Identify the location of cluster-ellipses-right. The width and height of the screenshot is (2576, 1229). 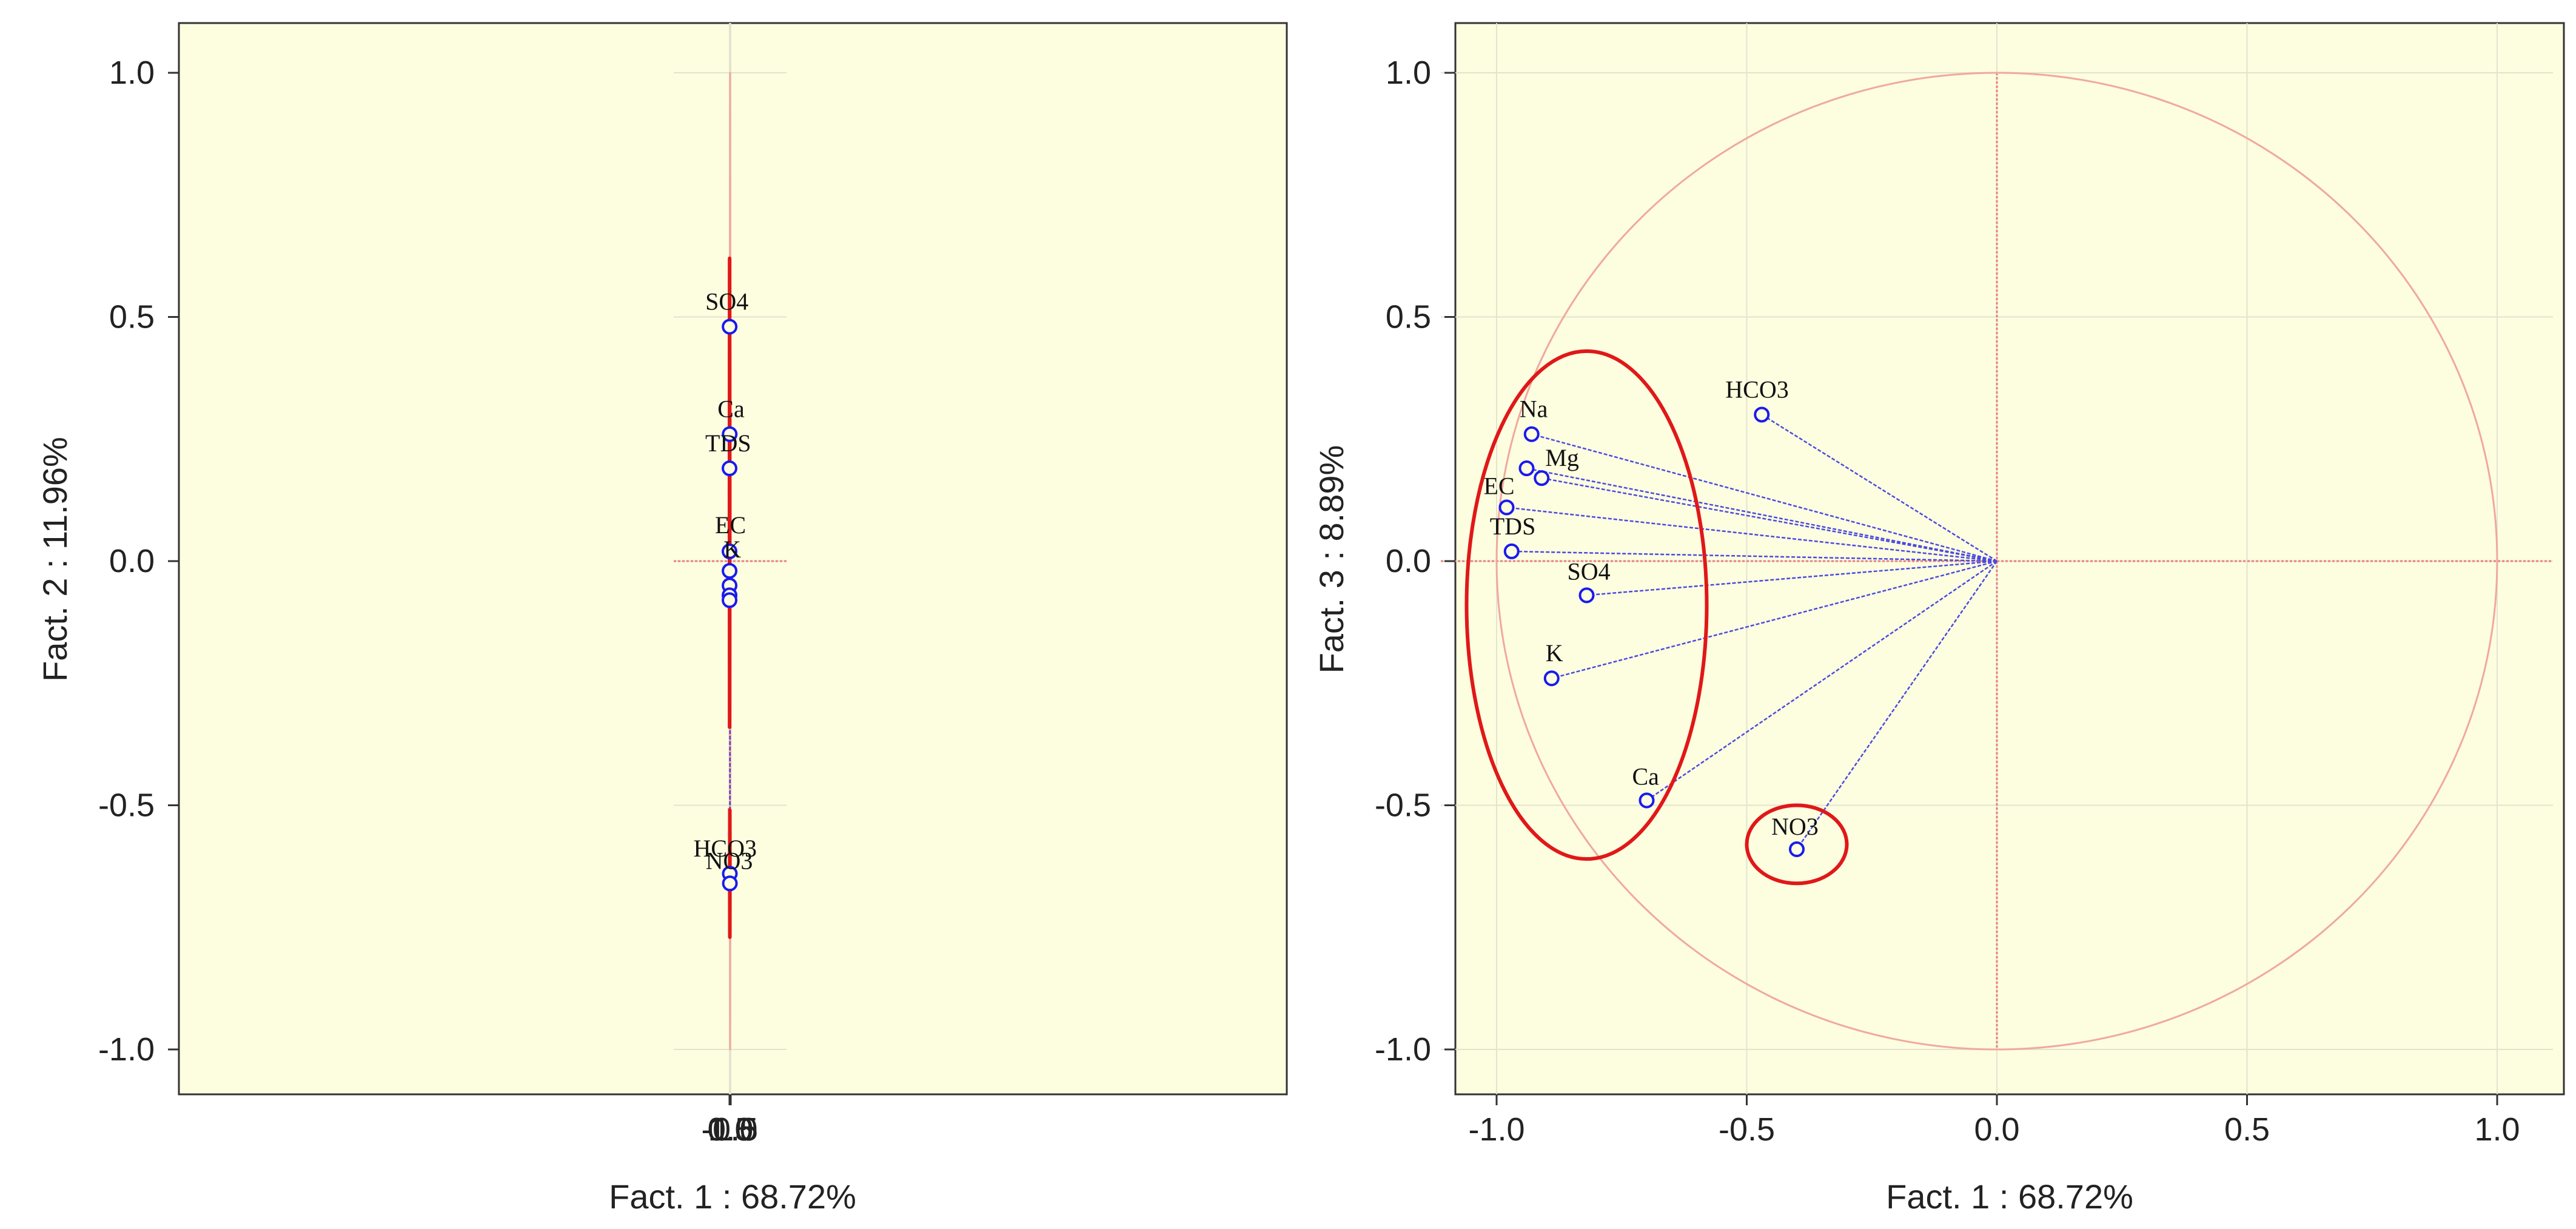
(1657, 617).